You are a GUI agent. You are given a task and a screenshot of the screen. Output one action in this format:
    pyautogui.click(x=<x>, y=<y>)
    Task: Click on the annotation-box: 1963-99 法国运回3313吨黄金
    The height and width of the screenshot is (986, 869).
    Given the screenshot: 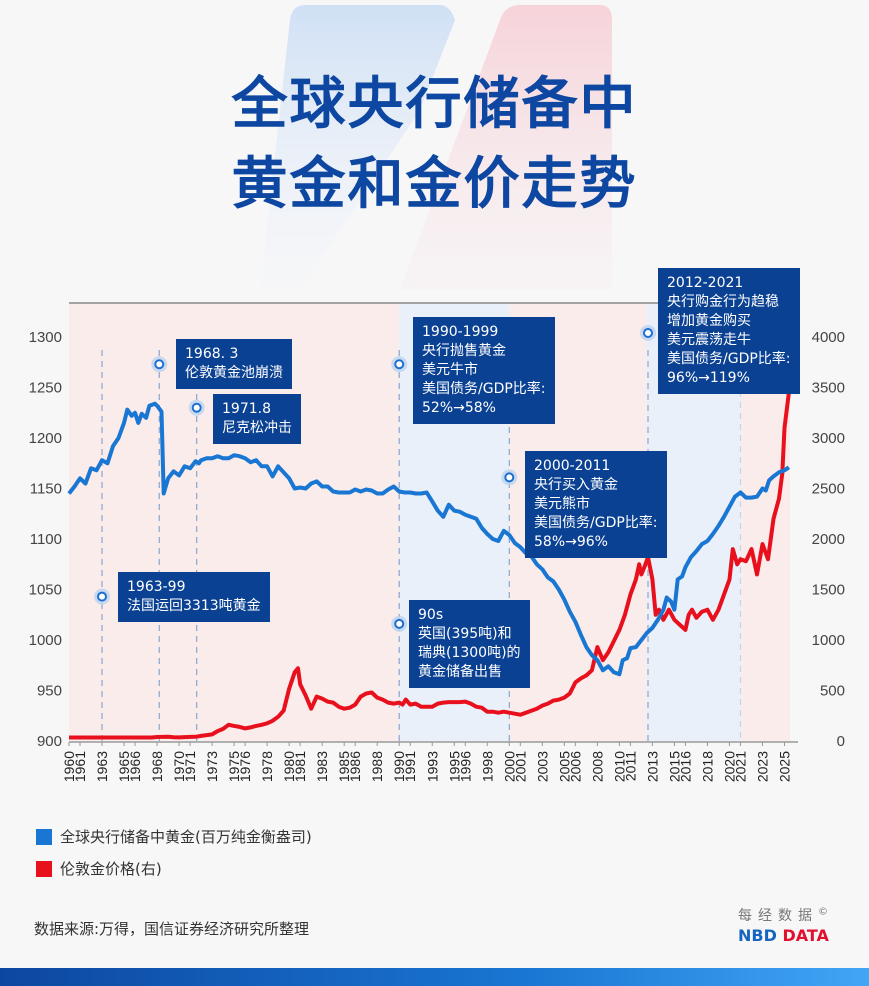 What is the action you would take?
    pyautogui.click(x=194, y=597)
    